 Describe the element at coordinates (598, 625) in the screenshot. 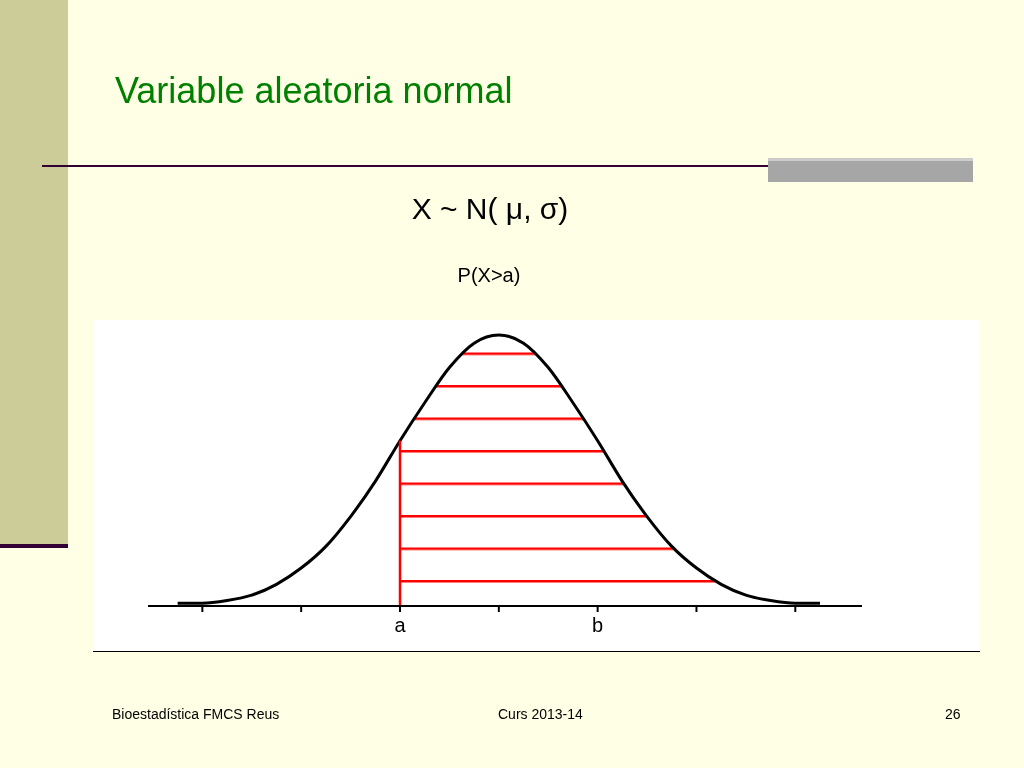

I see `x-tick-label: b` at that location.